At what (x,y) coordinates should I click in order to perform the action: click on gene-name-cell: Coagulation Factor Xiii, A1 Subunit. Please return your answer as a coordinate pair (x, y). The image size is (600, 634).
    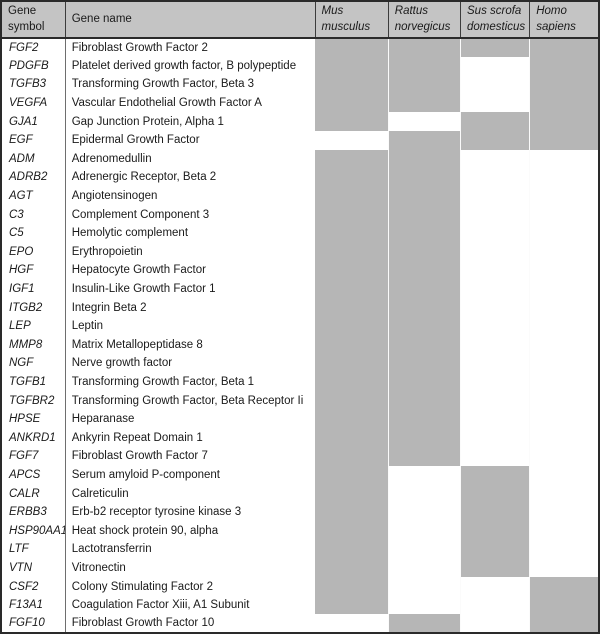
    Looking at the image, I should click on (160, 605).